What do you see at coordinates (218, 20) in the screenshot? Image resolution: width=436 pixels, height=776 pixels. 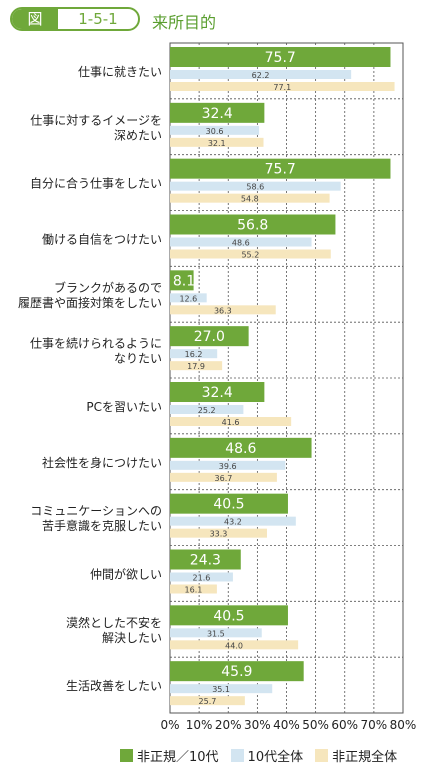 I see `figure-header: 図 1-5-1 来所目的` at bounding box center [218, 20].